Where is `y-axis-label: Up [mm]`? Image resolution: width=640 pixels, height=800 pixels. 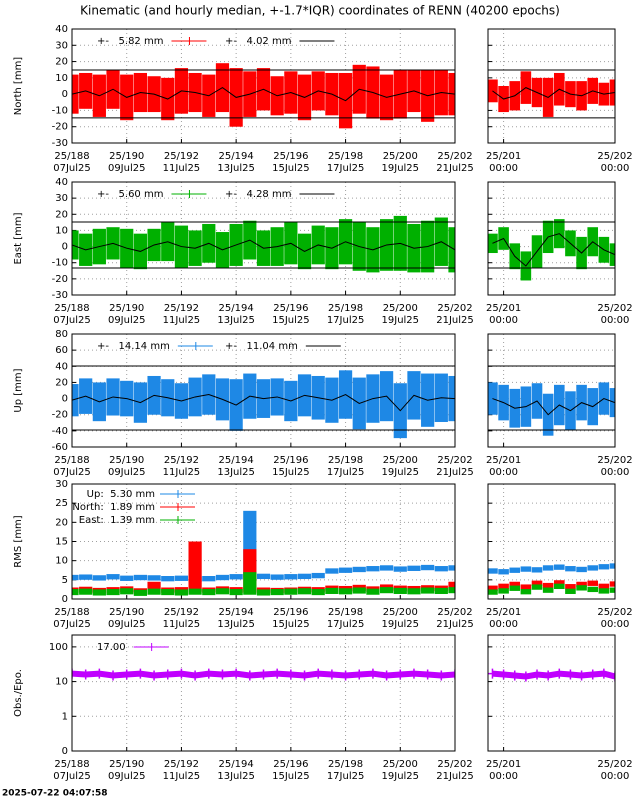 y-axis-label: Up [mm] is located at coordinates (18, 390).